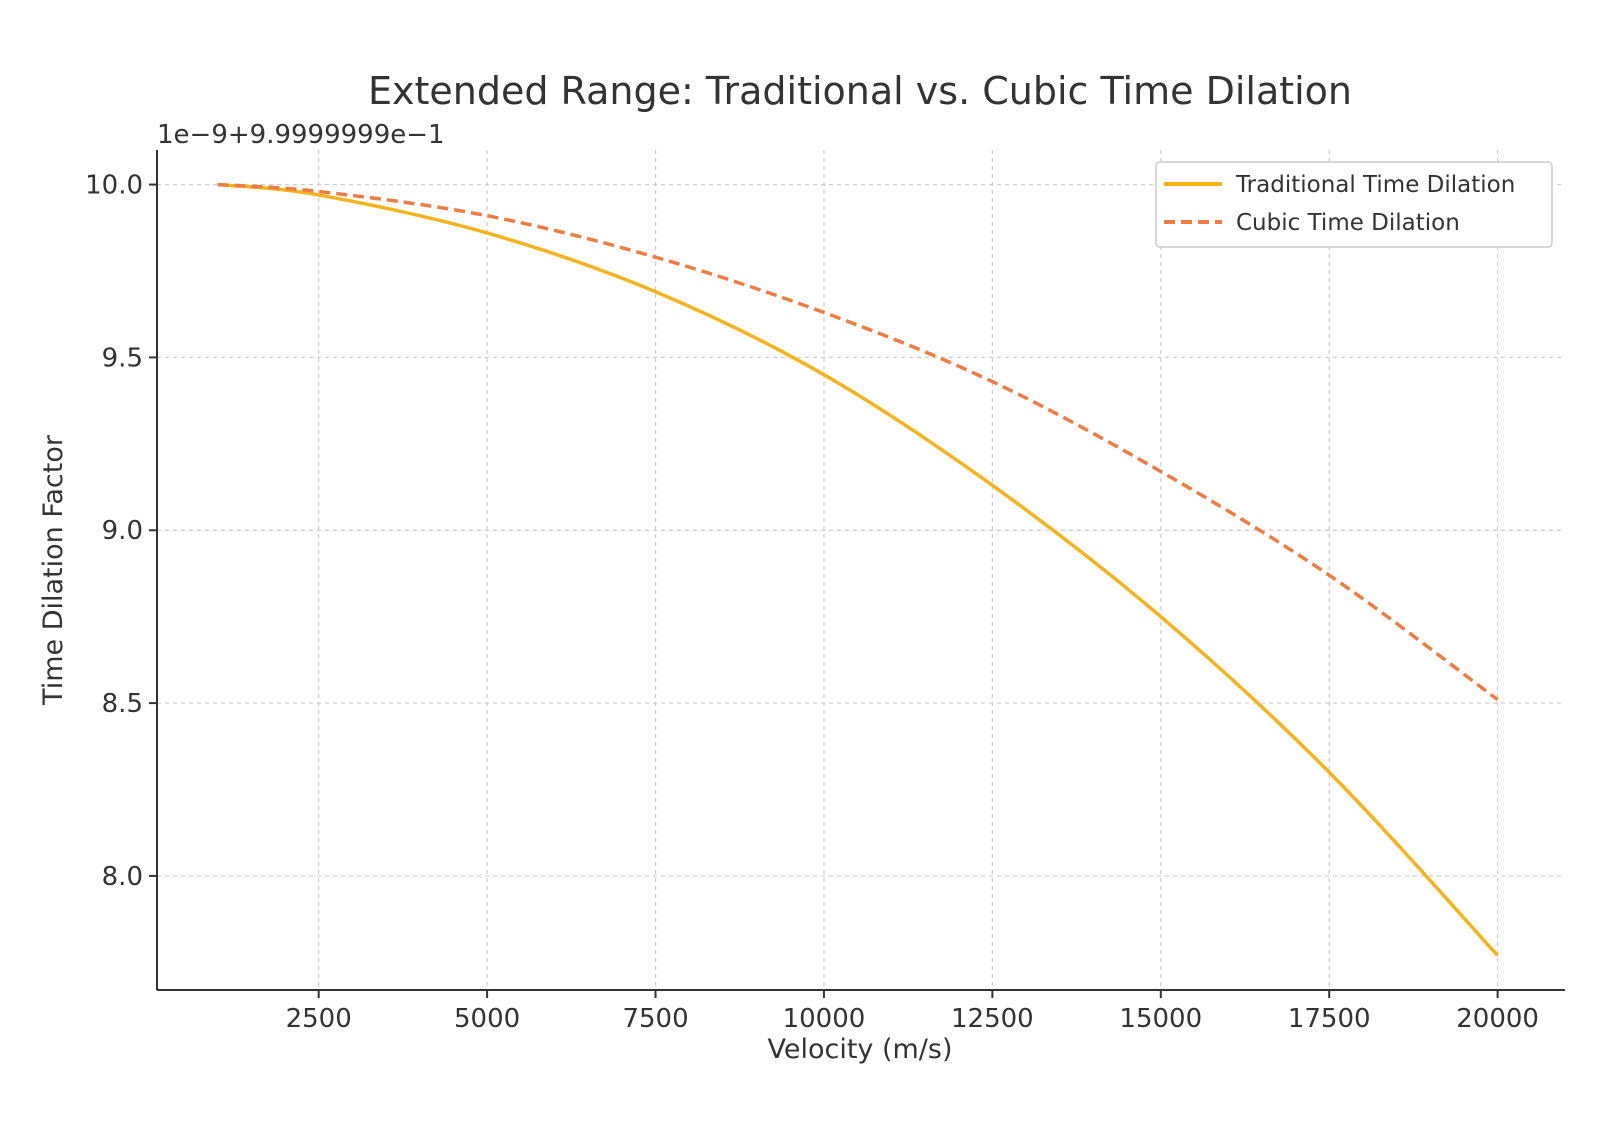  I want to click on x-tick-label: 7500, so click(655, 1019).